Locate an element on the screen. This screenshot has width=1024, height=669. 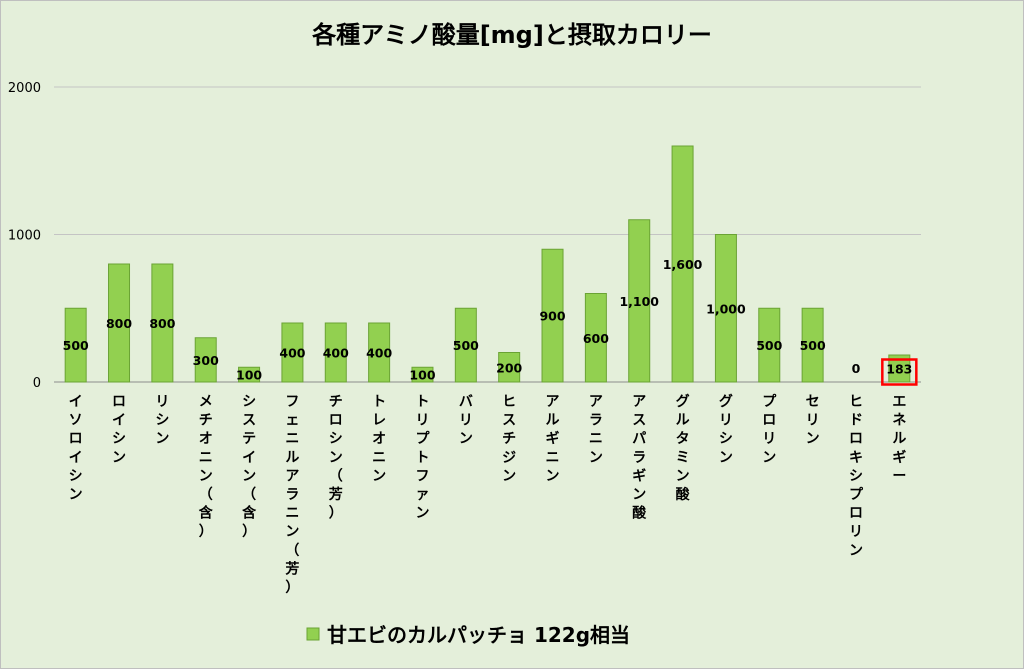
category-label: トリプトファン is located at coordinates (422, 458).